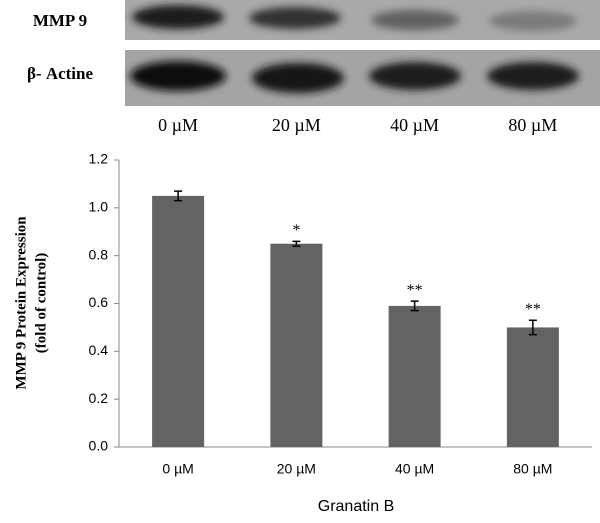 This screenshot has width=600, height=523. What do you see at coordinates (99, 207) in the screenshot?
I see `y-tick-label: 1.0` at bounding box center [99, 207].